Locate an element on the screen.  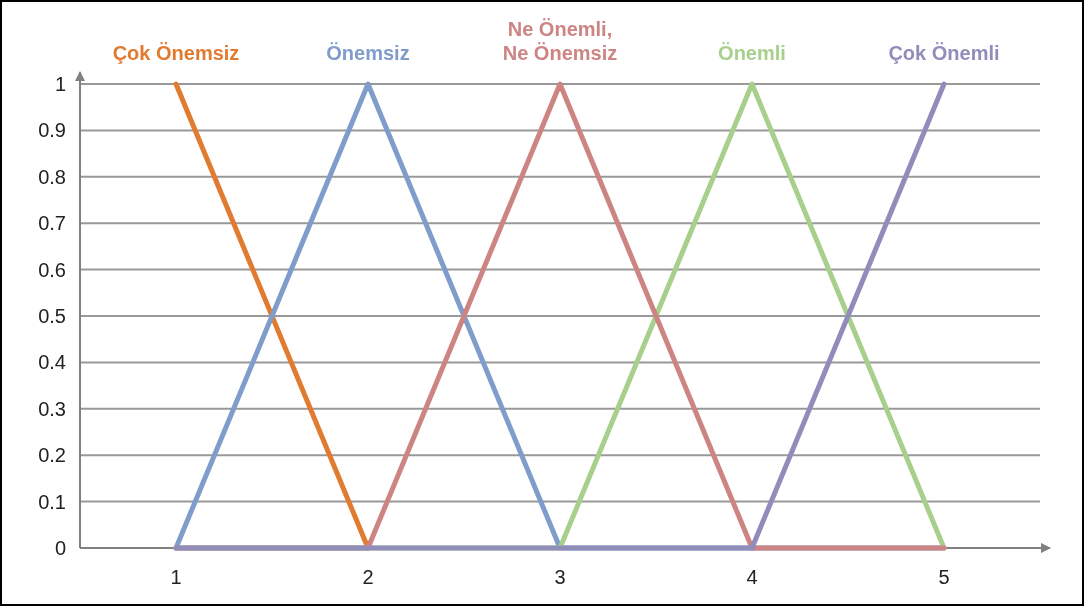
x-tick-label: 5 is located at coordinates (944, 577).